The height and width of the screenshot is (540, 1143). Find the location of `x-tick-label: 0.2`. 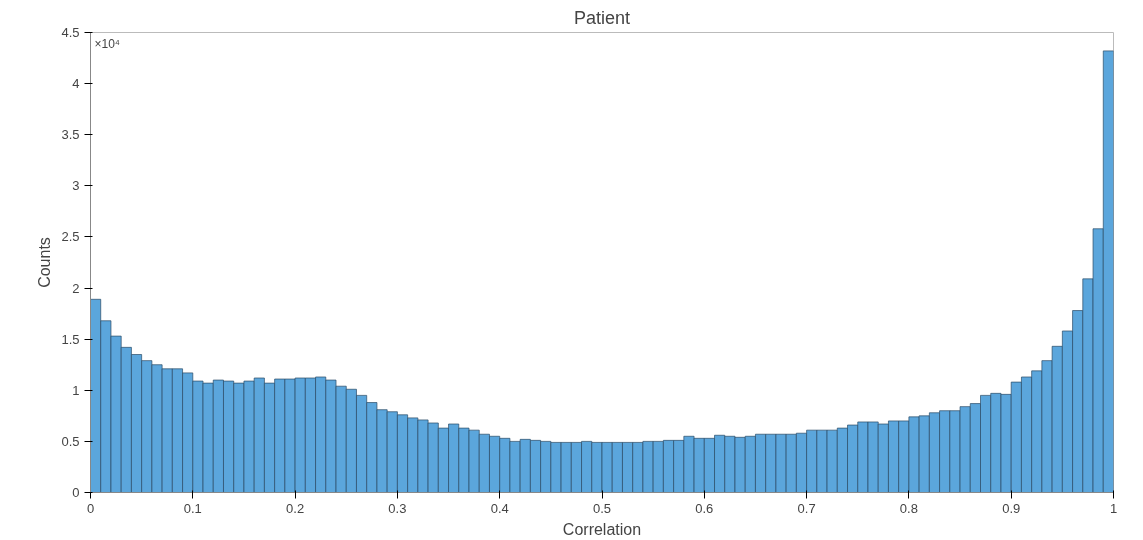

x-tick-label: 0.2 is located at coordinates (295, 508).